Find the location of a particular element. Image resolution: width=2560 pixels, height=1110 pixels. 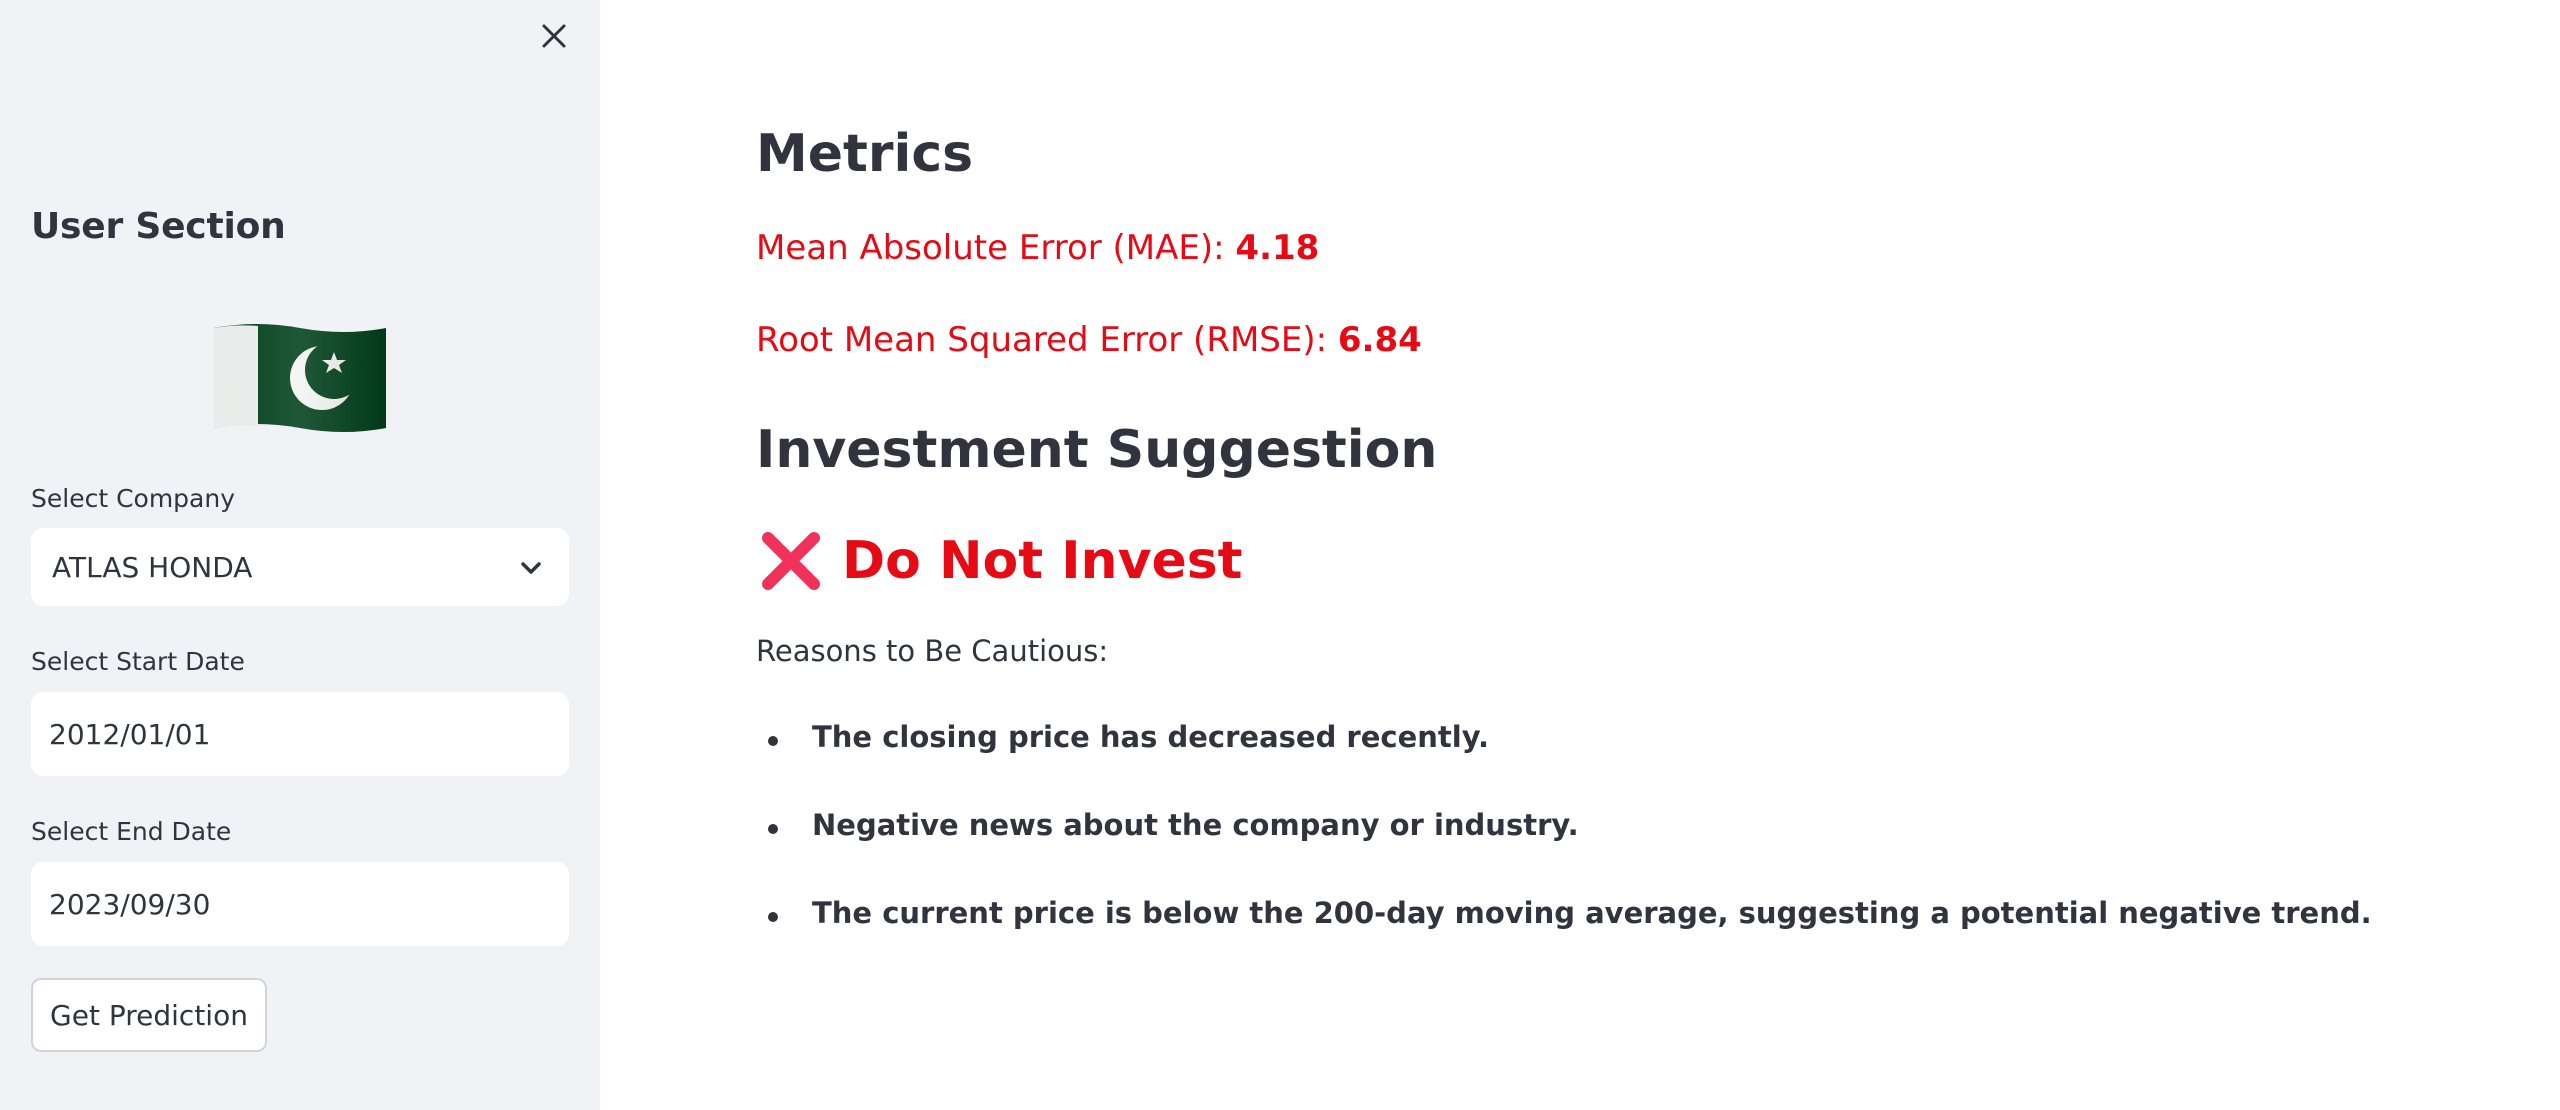

close-icon is located at coordinates (554, 36).